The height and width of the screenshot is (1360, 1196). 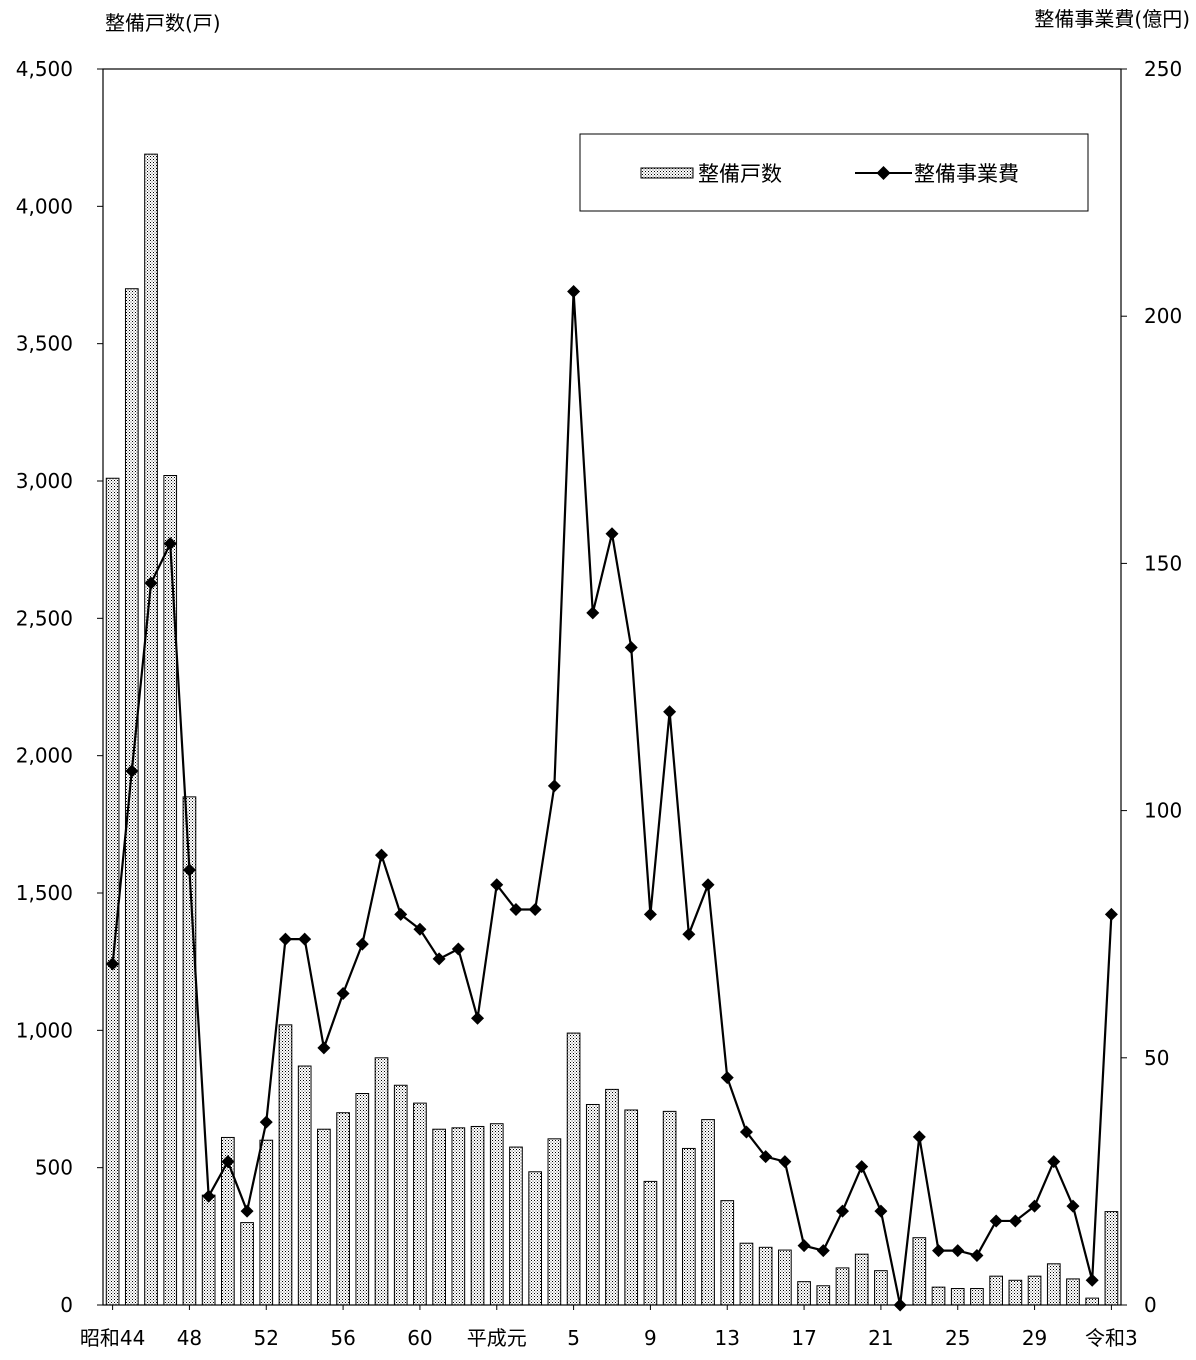 I want to click on x-tick-label: 52, so click(x=266, y=1338).